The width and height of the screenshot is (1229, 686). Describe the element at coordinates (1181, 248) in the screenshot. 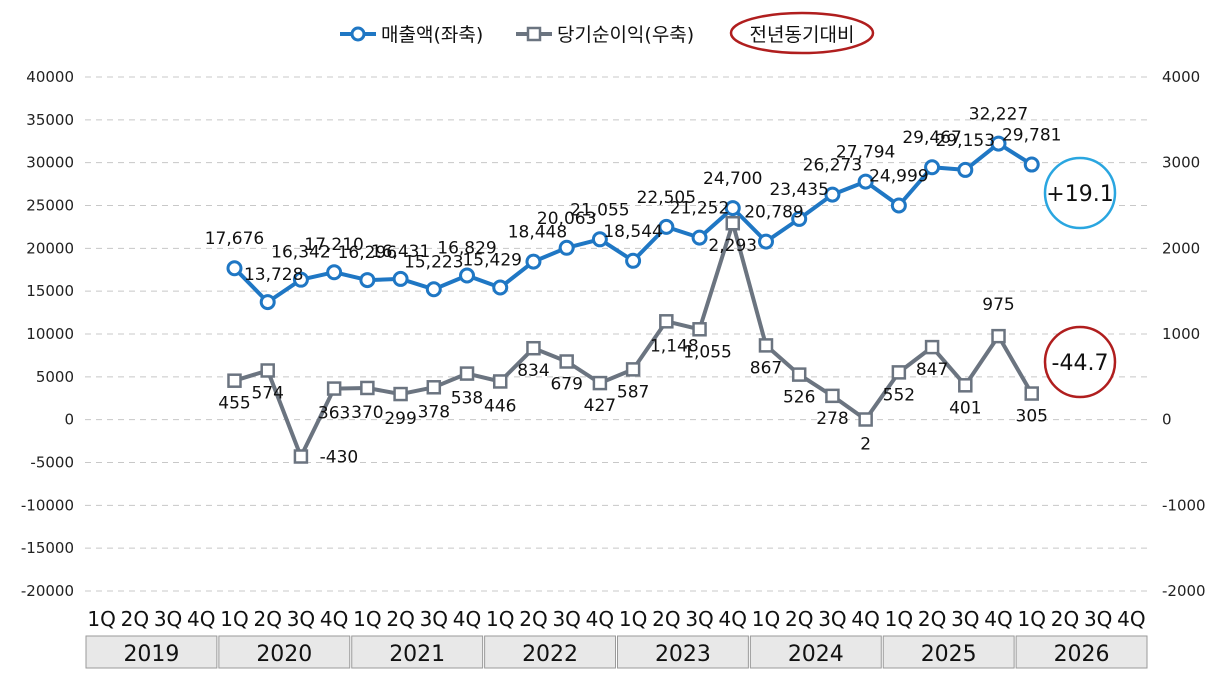

I see `right-y-tick-label: 2000` at that location.